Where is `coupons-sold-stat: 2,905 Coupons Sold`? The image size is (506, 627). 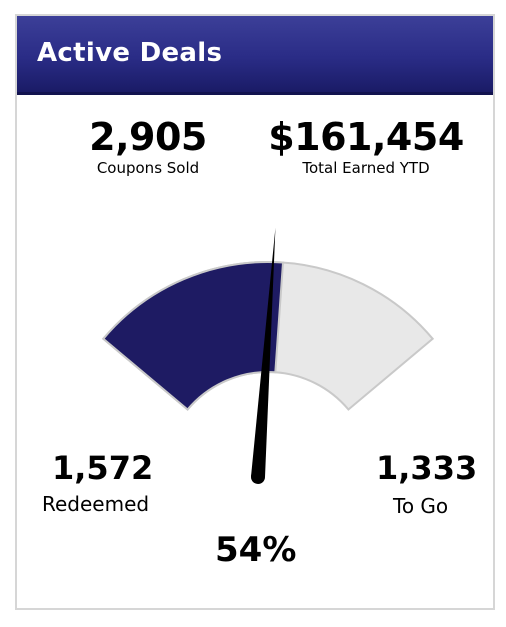 coupons-sold-stat: 2,905 Coupons Sold is located at coordinates (148, 147).